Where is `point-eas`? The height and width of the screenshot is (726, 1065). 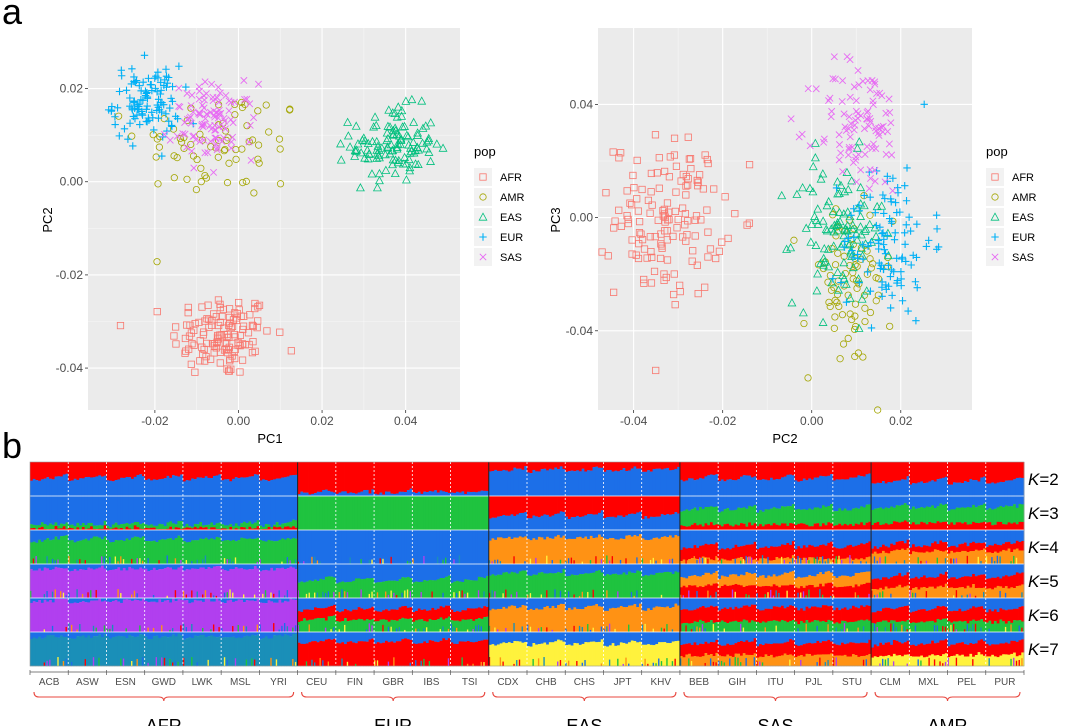
point-eas is located at coordinates (437, 143).